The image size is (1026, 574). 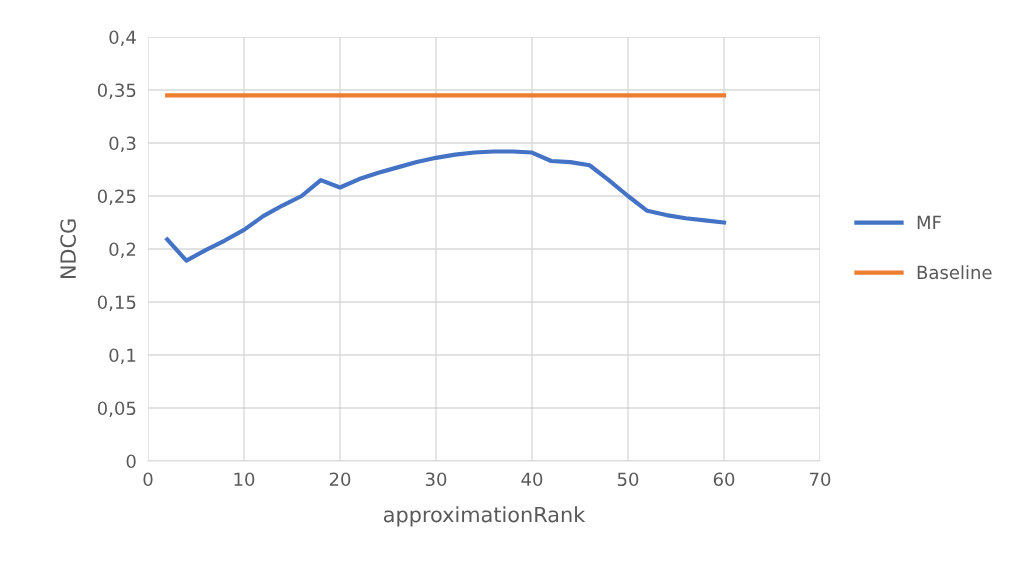 What do you see at coordinates (122, 250) in the screenshot?
I see `y-tick-label: 0,2` at bounding box center [122, 250].